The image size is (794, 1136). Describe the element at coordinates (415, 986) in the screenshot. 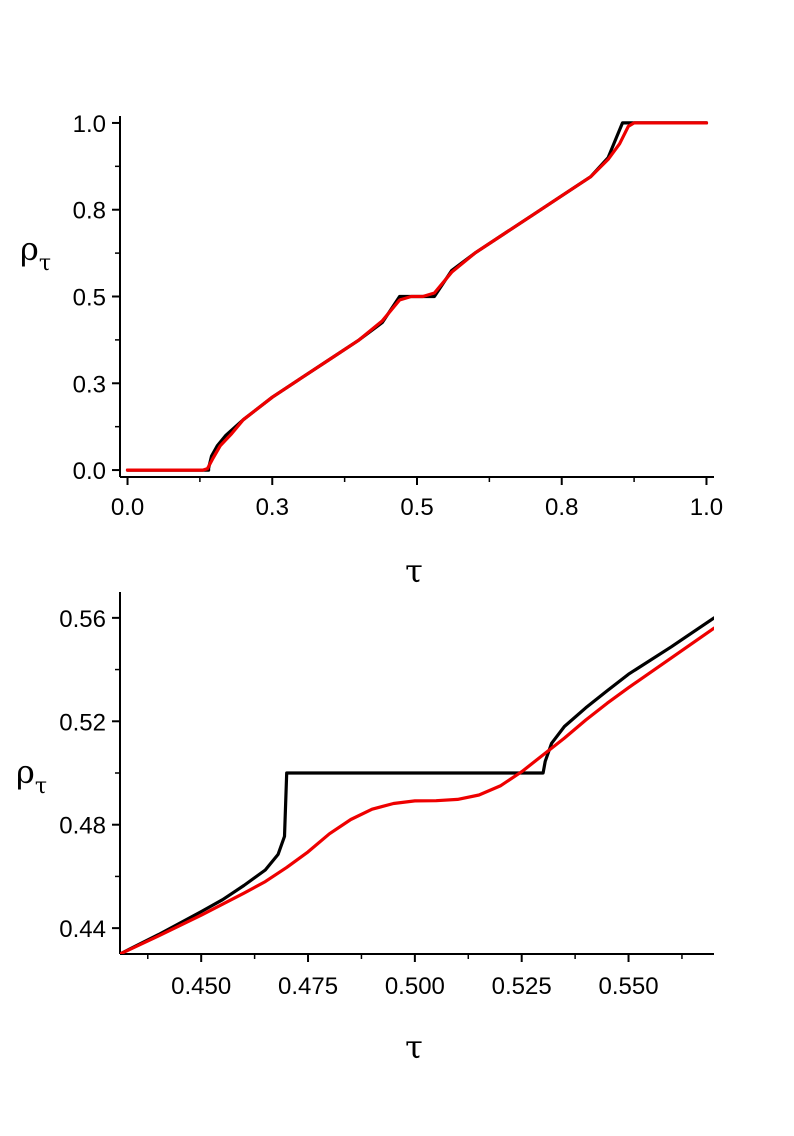

I see `x-tick-label: 0.500` at that location.